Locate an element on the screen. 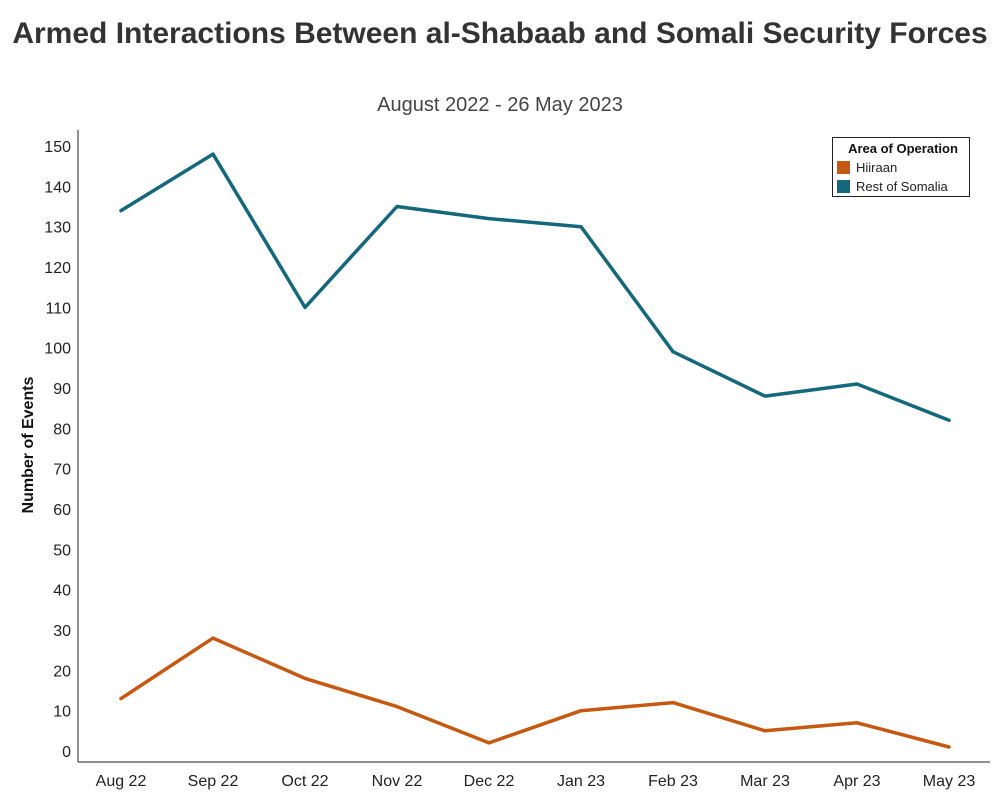  y-tick-label: 150 is located at coordinates (57, 147).